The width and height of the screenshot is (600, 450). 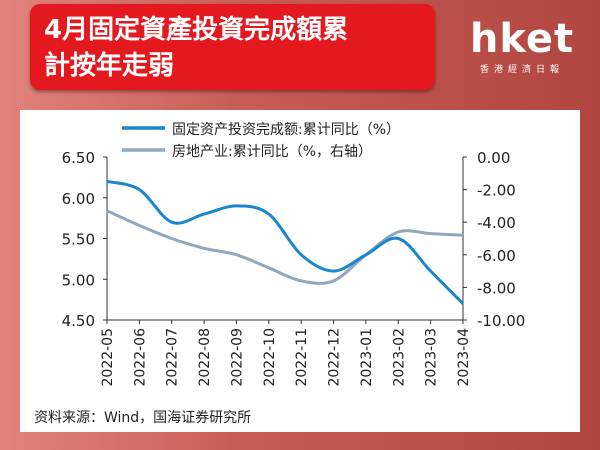 What do you see at coordinates (286, 130) in the screenshot?
I see `legend-label-fixed-asset: 固定资产投资完成额:累计同比（%）` at bounding box center [286, 130].